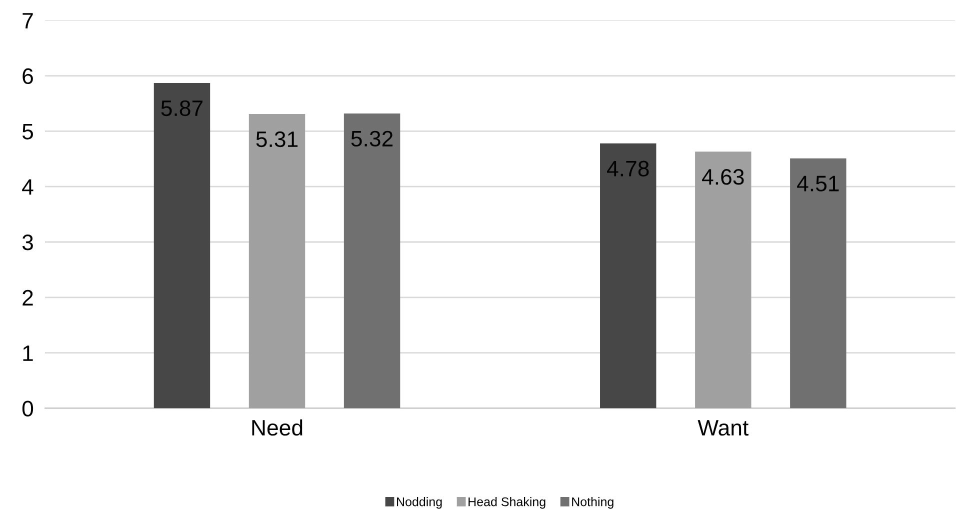 The width and height of the screenshot is (958, 509). I want to click on legend-label: Head Shaking, so click(507, 503).